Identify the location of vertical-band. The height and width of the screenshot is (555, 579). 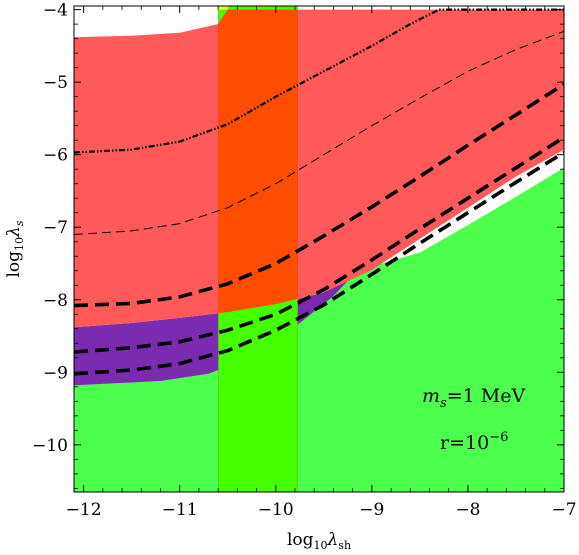
(258, 249).